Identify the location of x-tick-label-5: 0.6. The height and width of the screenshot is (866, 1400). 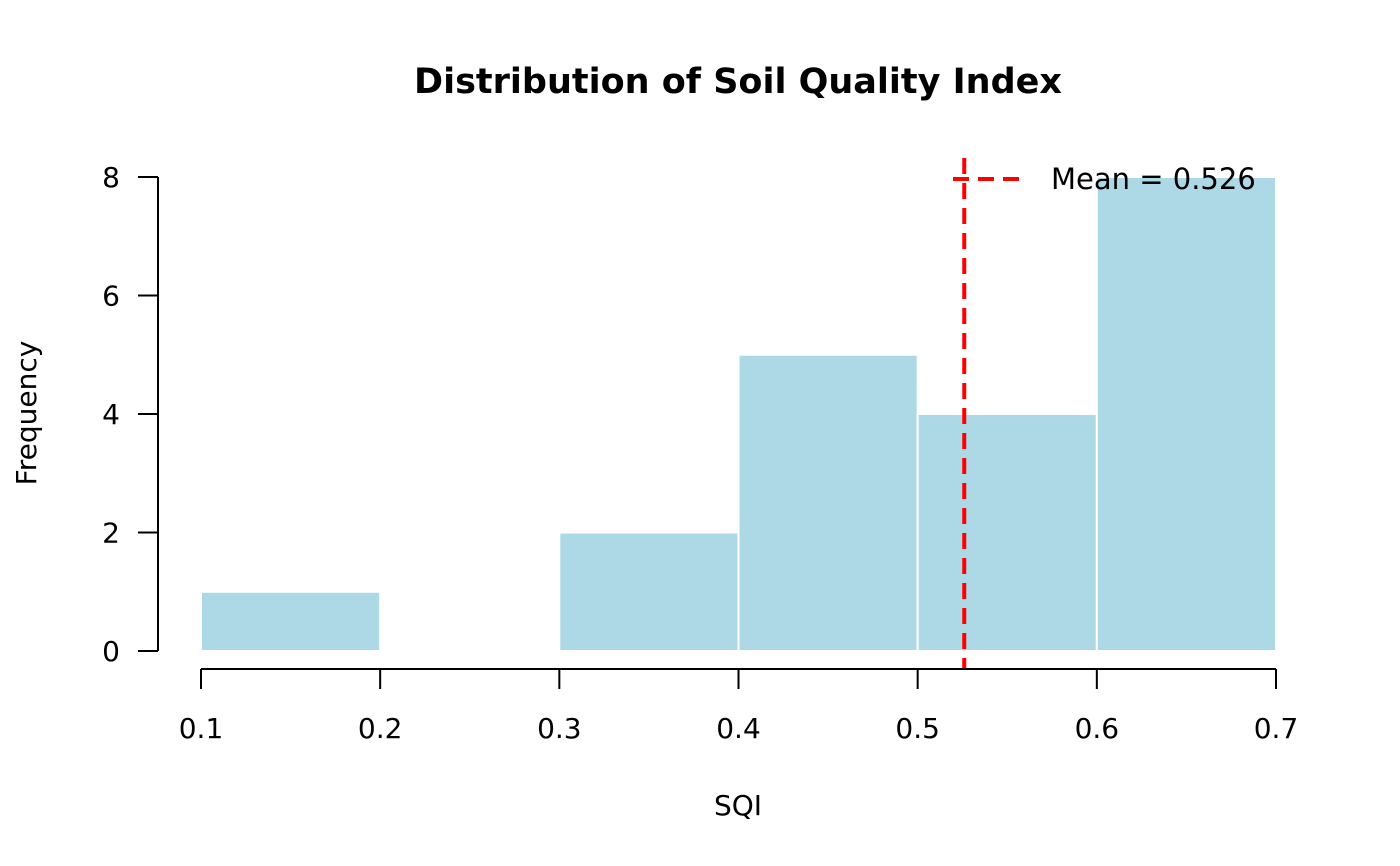
(1097, 728).